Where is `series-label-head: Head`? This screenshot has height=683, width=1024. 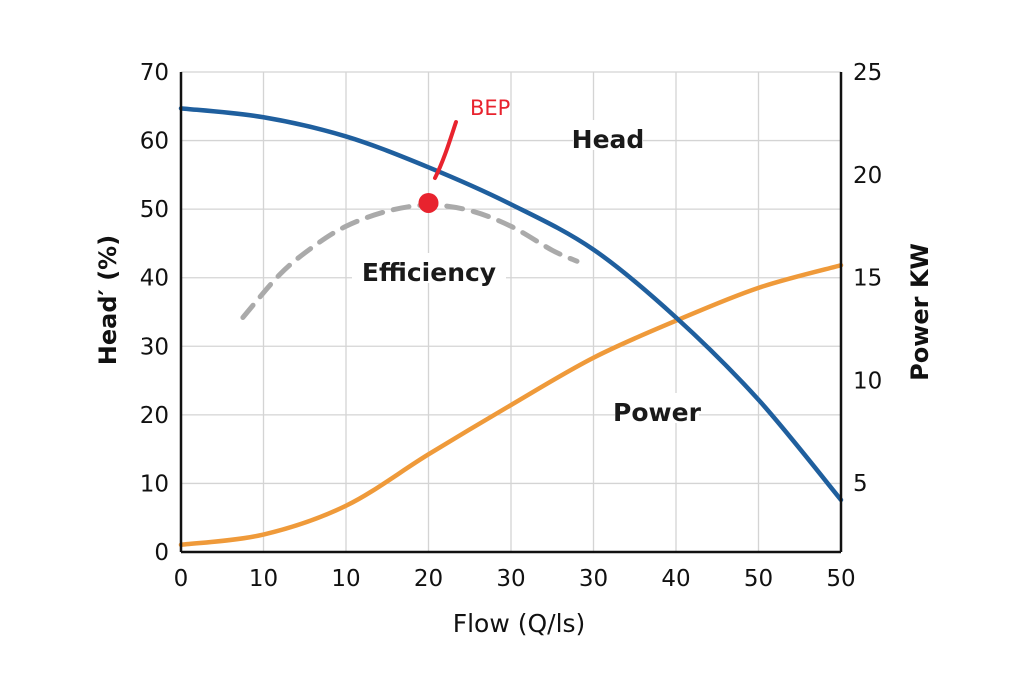 series-label-head: Head is located at coordinates (608, 139).